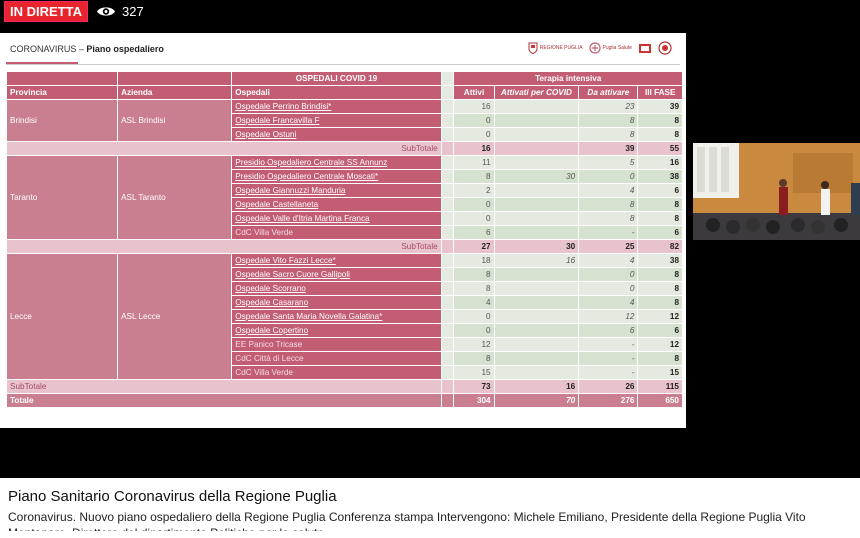 Image resolution: width=860 pixels, height=538 pixels. Describe the element at coordinates (336, 358) in the screenshot. I see `hospital-name-cell: CdC Città di Lecce` at that location.